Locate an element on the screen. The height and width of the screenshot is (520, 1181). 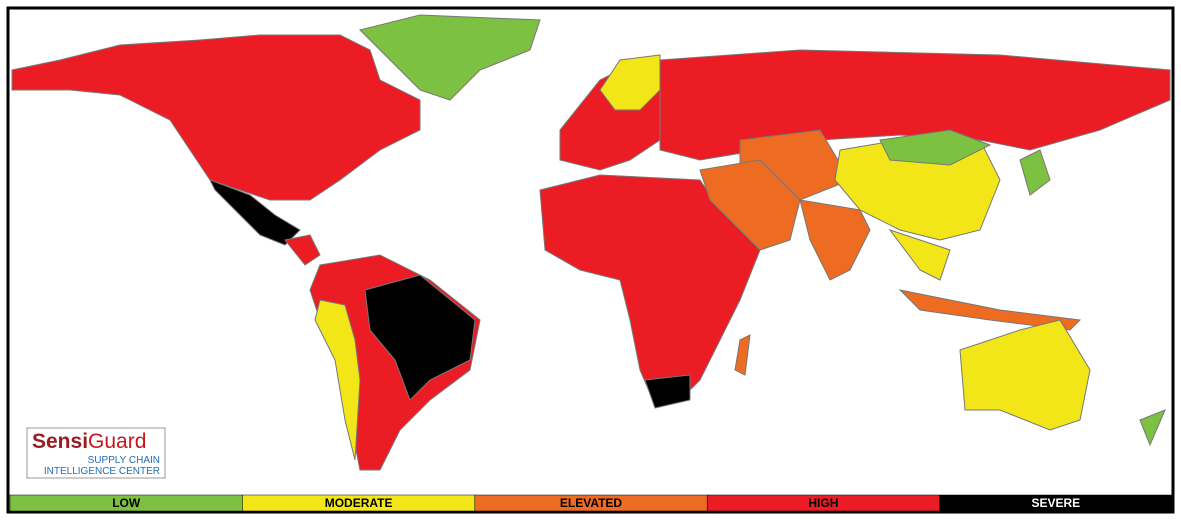
middle-east is located at coordinates (750, 205).